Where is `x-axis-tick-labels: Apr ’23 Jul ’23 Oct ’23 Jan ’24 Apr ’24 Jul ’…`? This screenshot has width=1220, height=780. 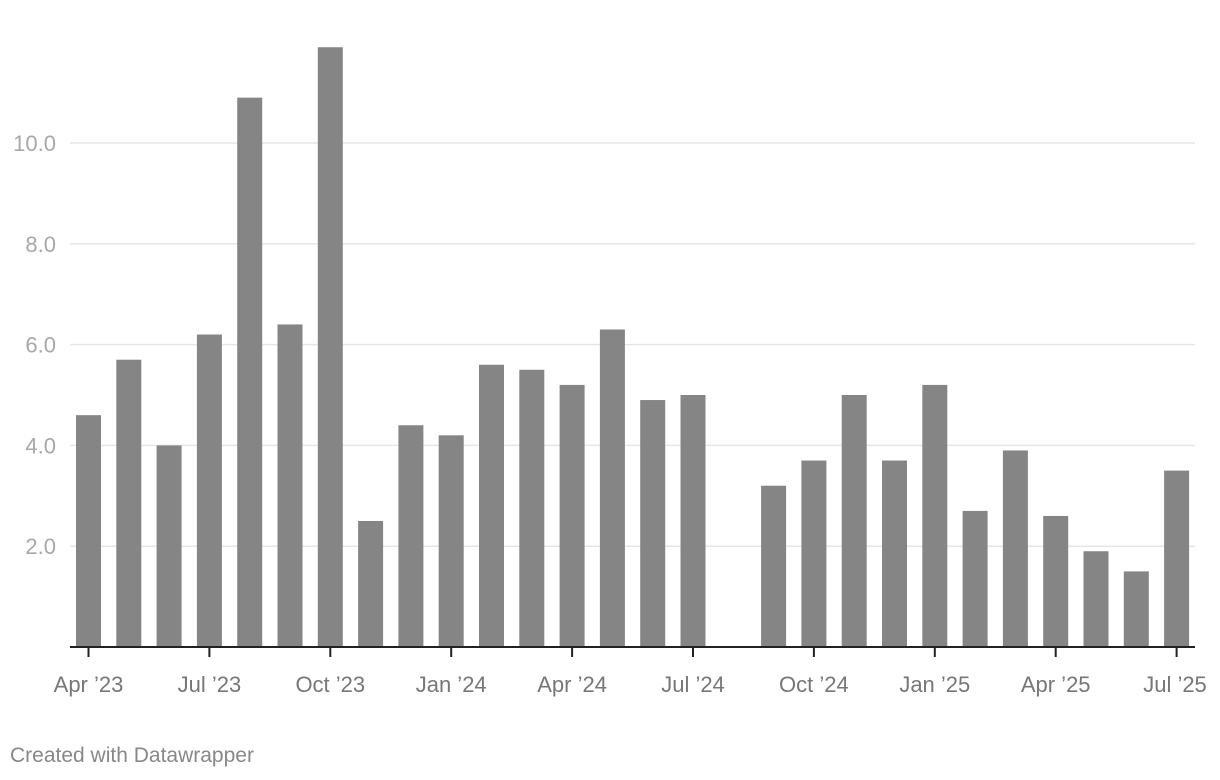 x-axis-tick-labels: Apr ’23 Jul ’23 Oct ’23 Jan ’24 Apr ’24 Jul ’… is located at coordinates (630, 684).